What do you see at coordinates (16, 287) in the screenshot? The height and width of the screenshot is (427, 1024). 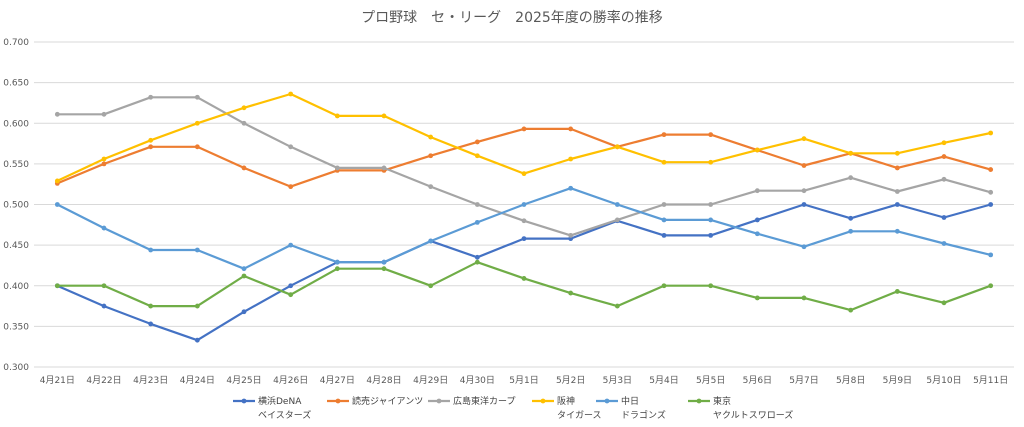 I see `y-tick-label: 0.400` at bounding box center [16, 287].